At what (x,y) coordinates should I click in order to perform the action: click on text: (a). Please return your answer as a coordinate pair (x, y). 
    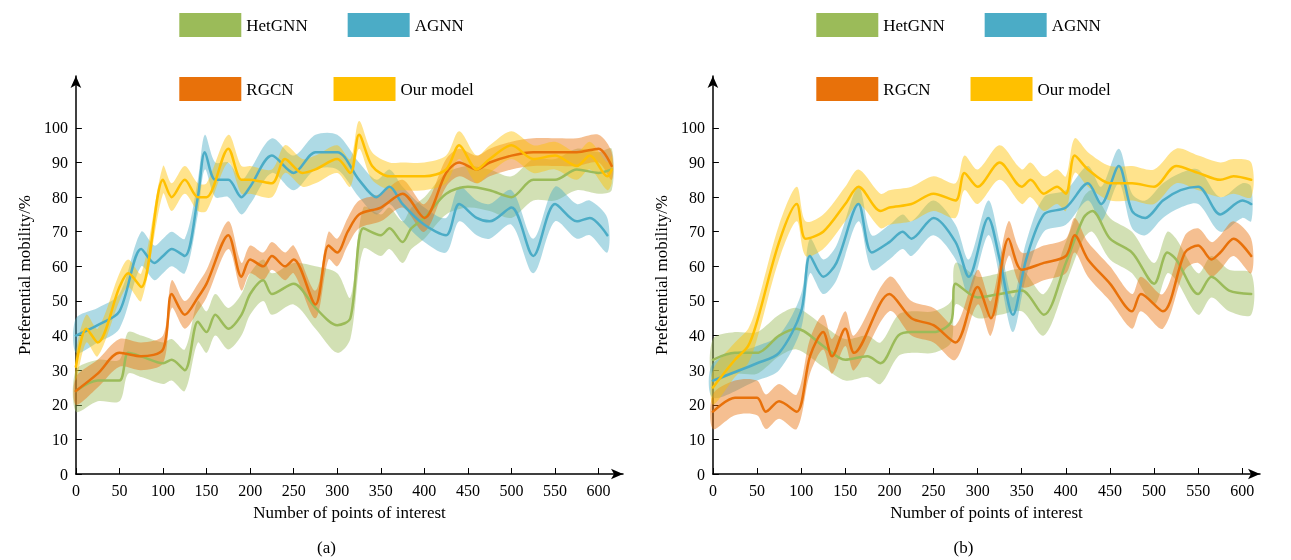
    Looking at the image, I should click on (326, 547).